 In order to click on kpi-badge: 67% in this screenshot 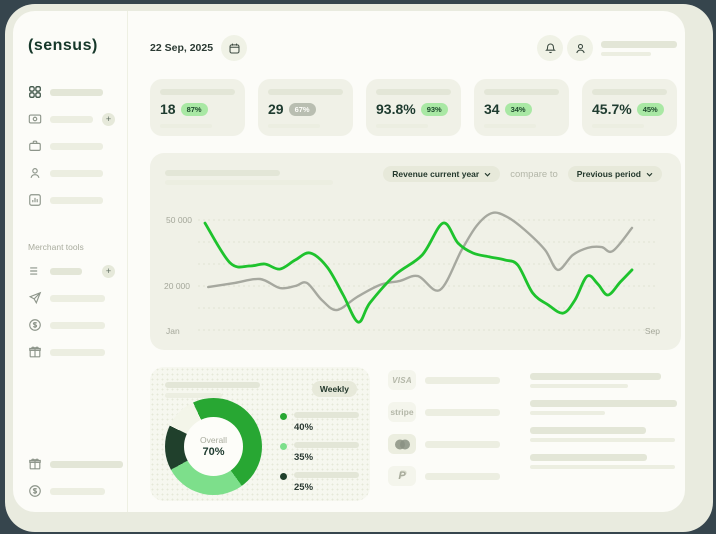, I will do `click(302, 109)`.